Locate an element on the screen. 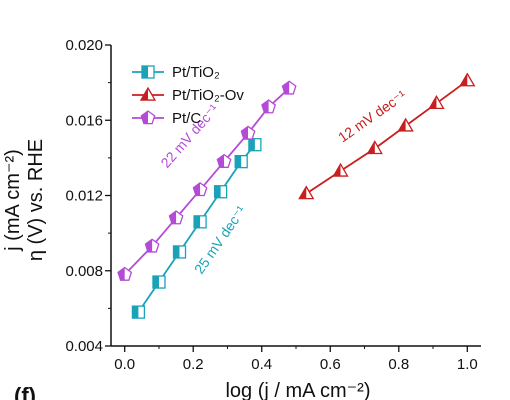  legend-entry: Pt/TiO₂ is located at coordinates (176, 72).